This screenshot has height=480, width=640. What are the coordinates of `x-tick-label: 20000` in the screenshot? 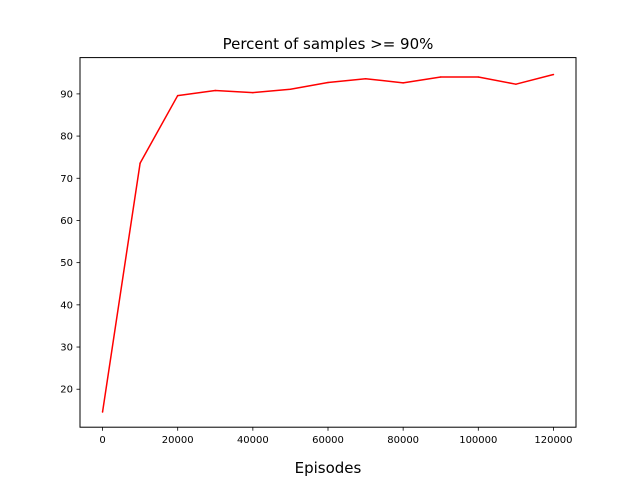 It's located at (178, 440).